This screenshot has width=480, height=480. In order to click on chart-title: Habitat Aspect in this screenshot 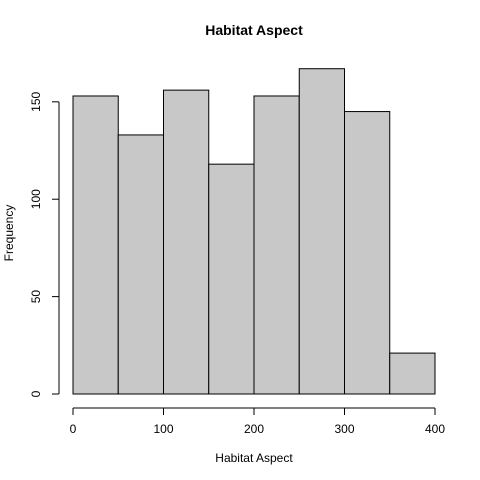, I will do `click(254, 30)`.